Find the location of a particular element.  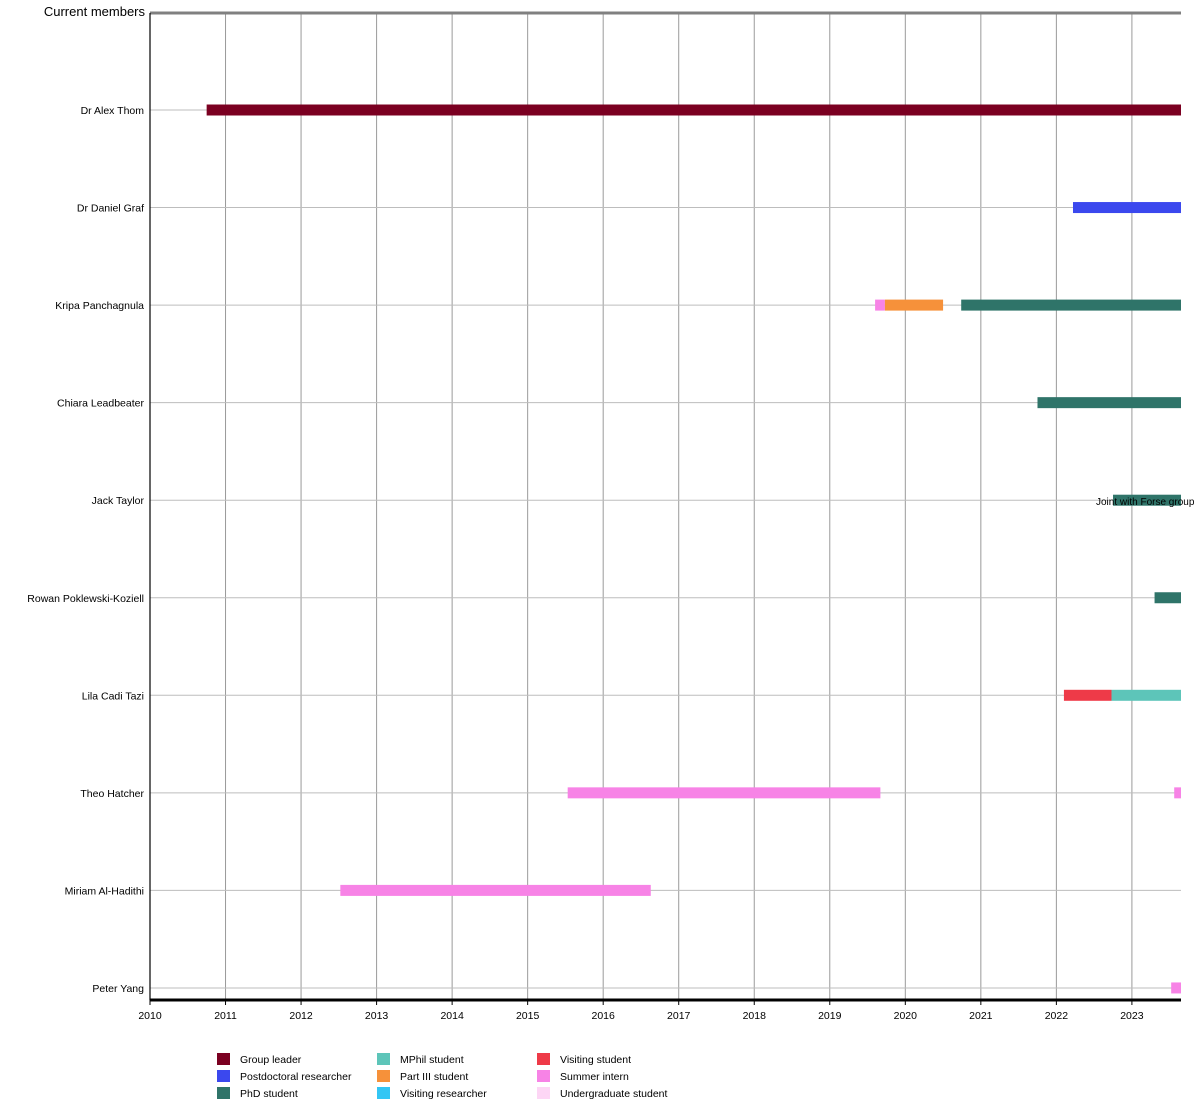

legend-swatch-summer_intern is located at coordinates (543, 1076).